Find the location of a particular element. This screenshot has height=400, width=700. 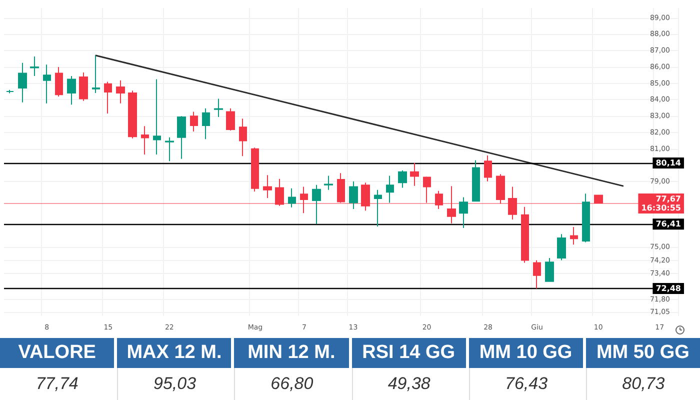

category-label: MIN 12 M. is located at coordinates (291, 353).